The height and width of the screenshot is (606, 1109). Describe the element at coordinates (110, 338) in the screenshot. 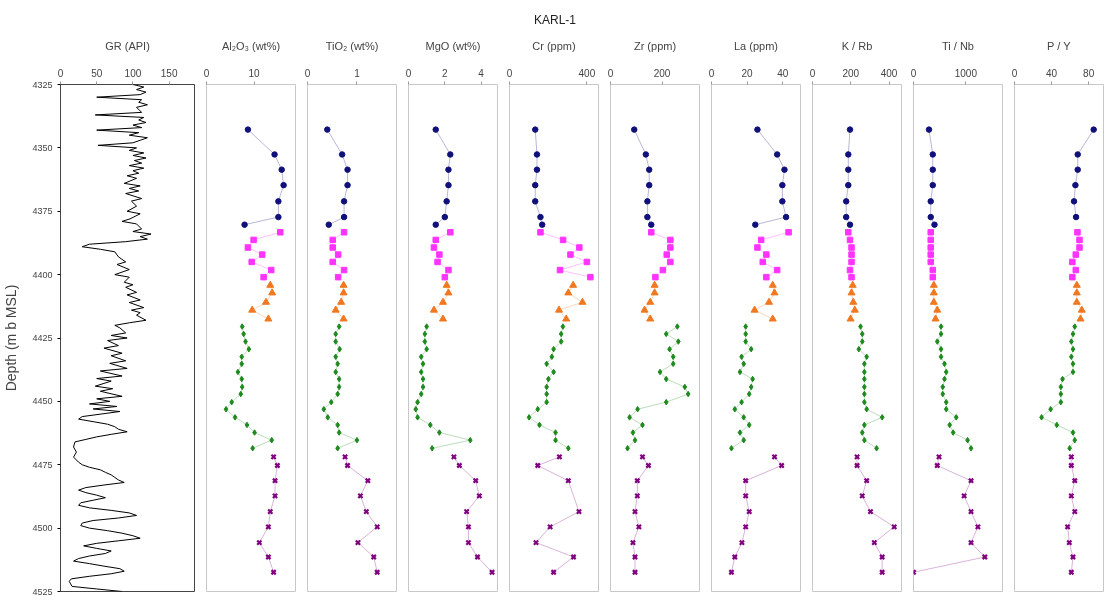

I see `line-series` at that location.